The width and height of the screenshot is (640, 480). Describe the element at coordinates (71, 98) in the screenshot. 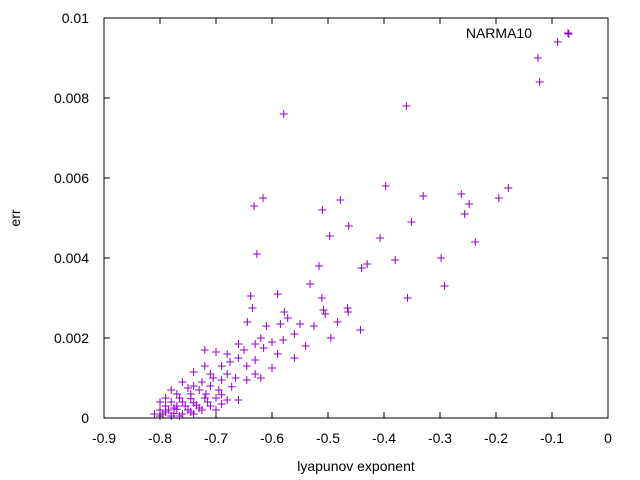

I see `y-tick-label: 0.008` at that location.